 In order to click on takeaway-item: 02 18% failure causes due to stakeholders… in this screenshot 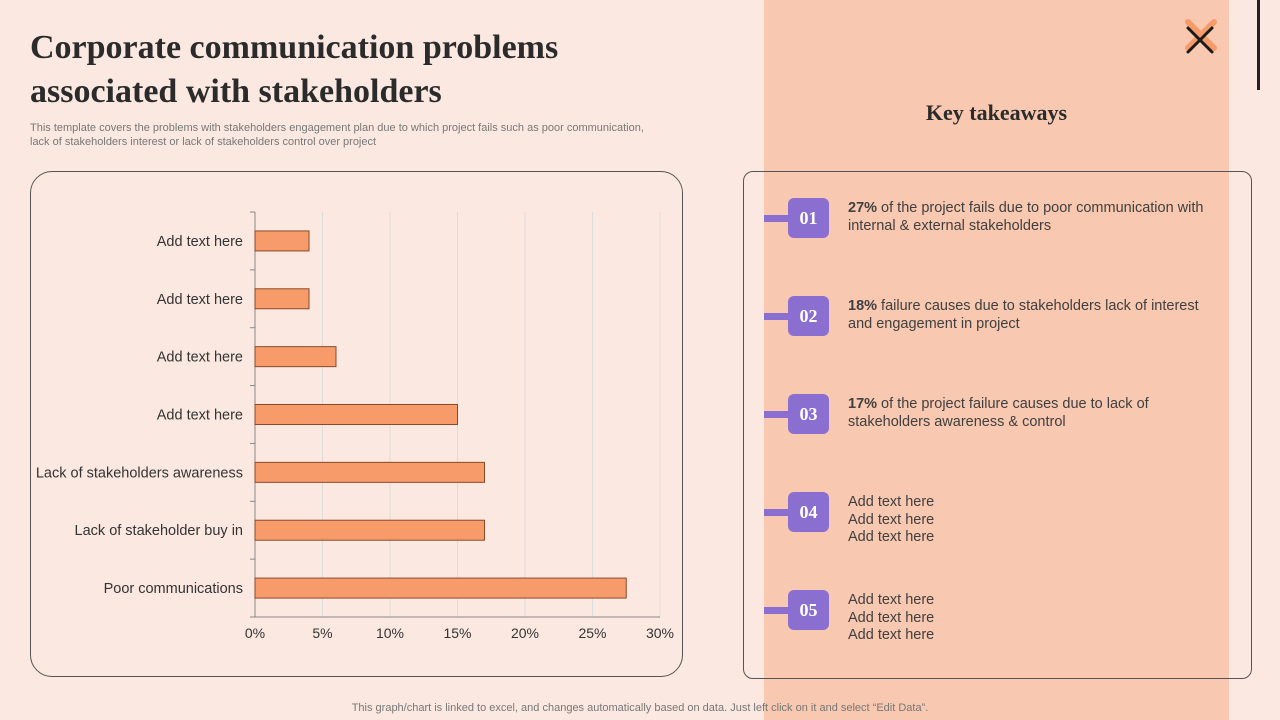, I will do `click(1004, 318)`.